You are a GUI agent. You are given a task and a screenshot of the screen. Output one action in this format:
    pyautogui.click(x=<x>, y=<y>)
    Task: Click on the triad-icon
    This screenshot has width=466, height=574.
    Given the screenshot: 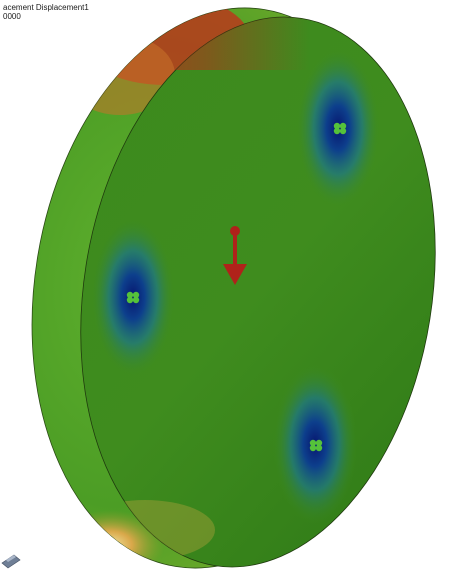 What is the action you would take?
    pyautogui.click(x=11, y=556)
    